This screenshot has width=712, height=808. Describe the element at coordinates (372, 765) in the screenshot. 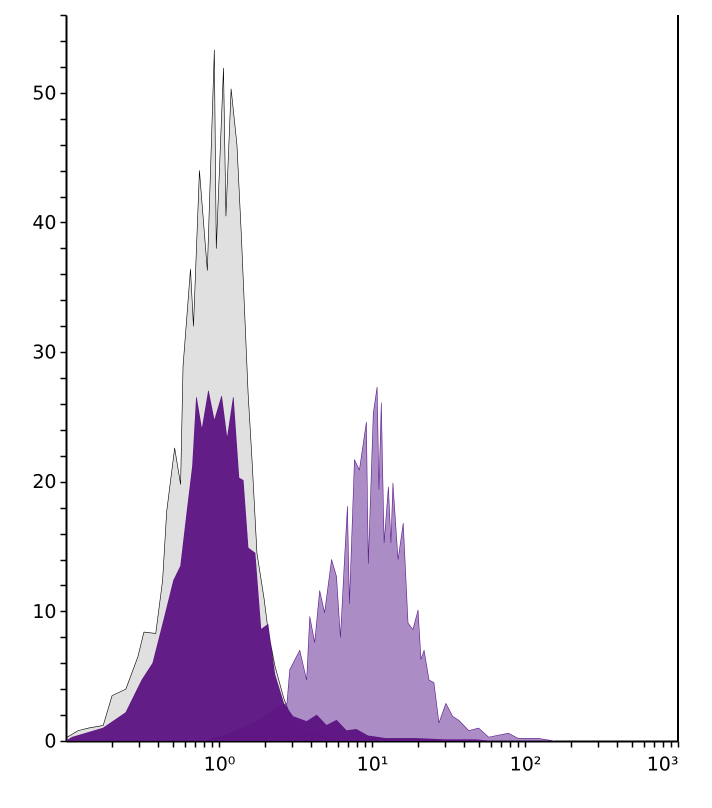

I see `x-tick-label: 10¹` at that location.